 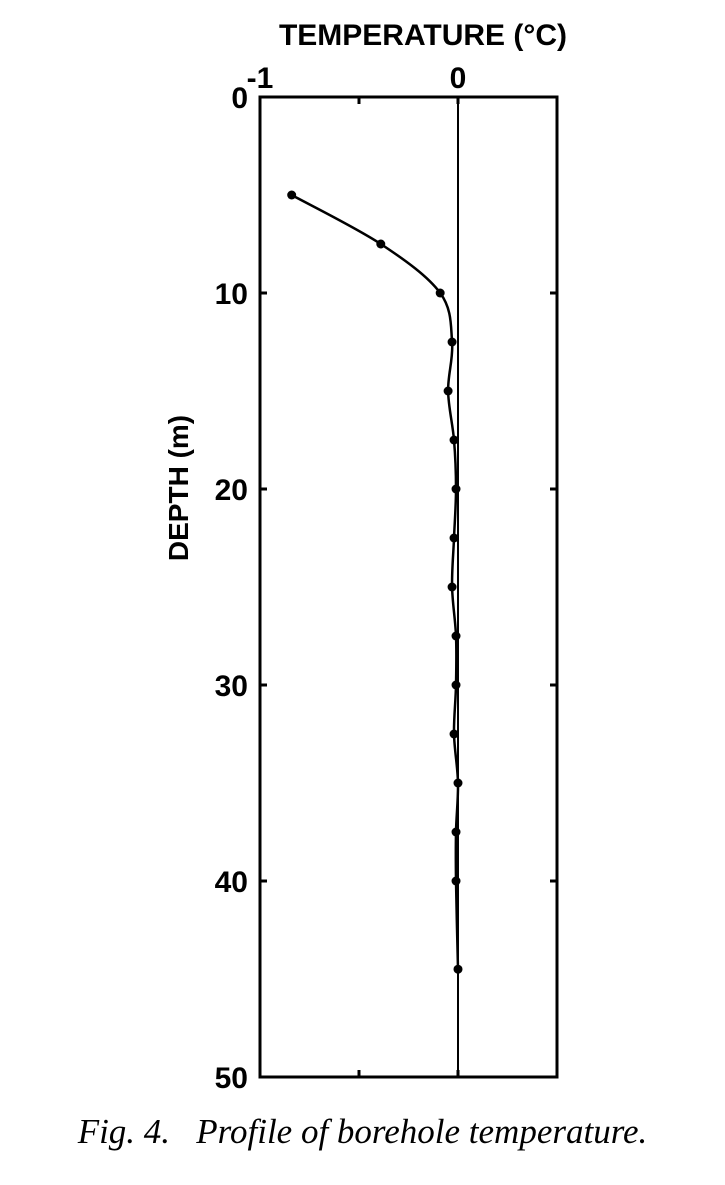 I want to click on x-tick-label: 0, so click(x=458, y=78).